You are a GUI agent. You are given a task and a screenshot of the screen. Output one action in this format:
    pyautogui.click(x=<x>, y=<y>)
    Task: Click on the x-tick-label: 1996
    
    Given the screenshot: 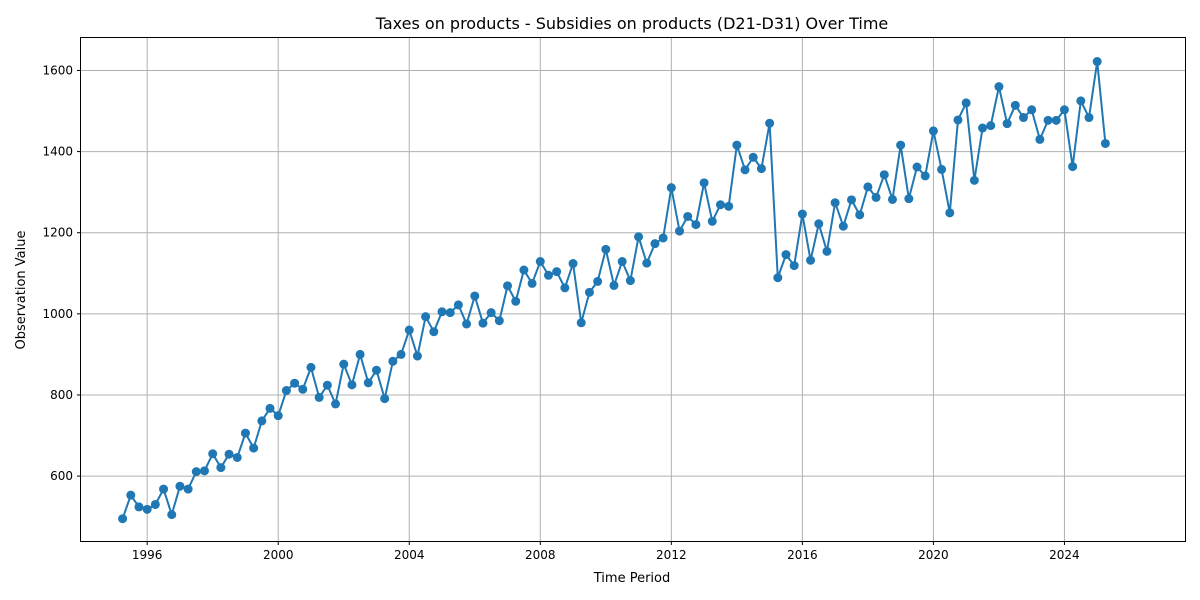 What is the action you would take?
    pyautogui.click(x=147, y=555)
    